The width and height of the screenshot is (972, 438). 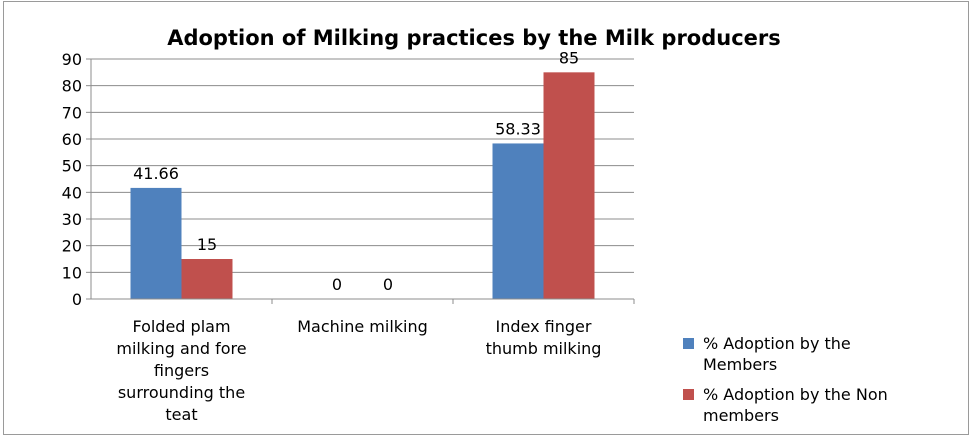 I want to click on y-tick-label: 0, so click(x=77, y=299).